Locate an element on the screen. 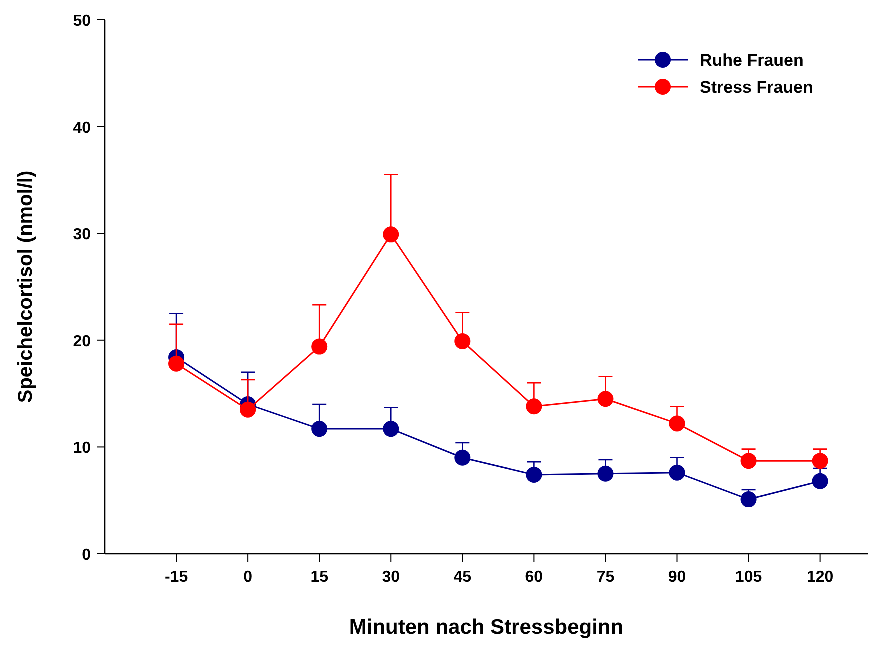  x-tick-label: 75 is located at coordinates (605, 577).